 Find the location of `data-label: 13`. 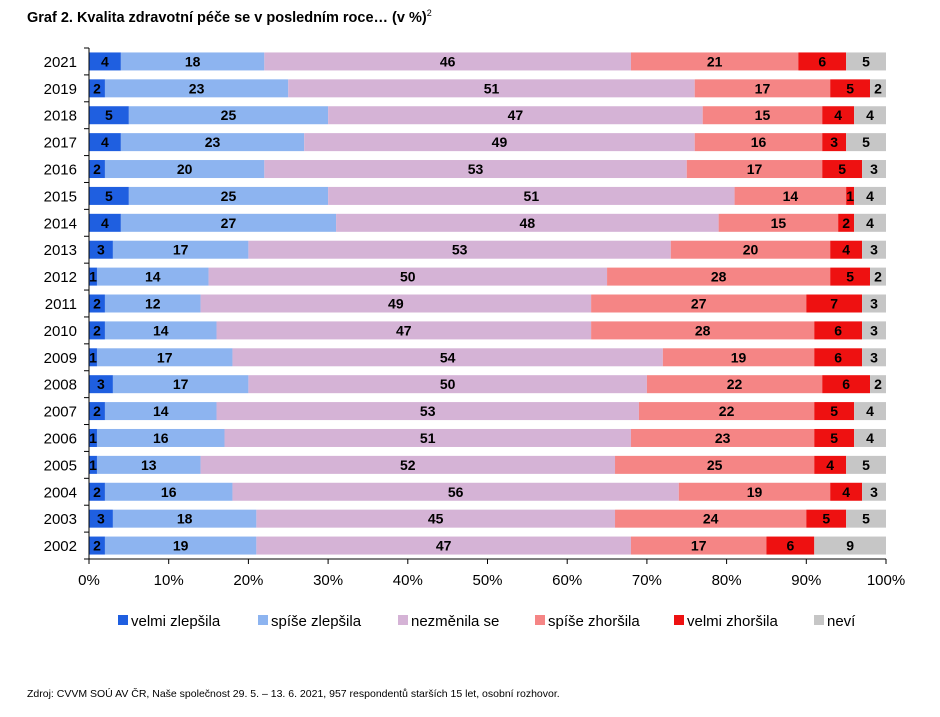

data-label: 13 is located at coordinates (149, 465).